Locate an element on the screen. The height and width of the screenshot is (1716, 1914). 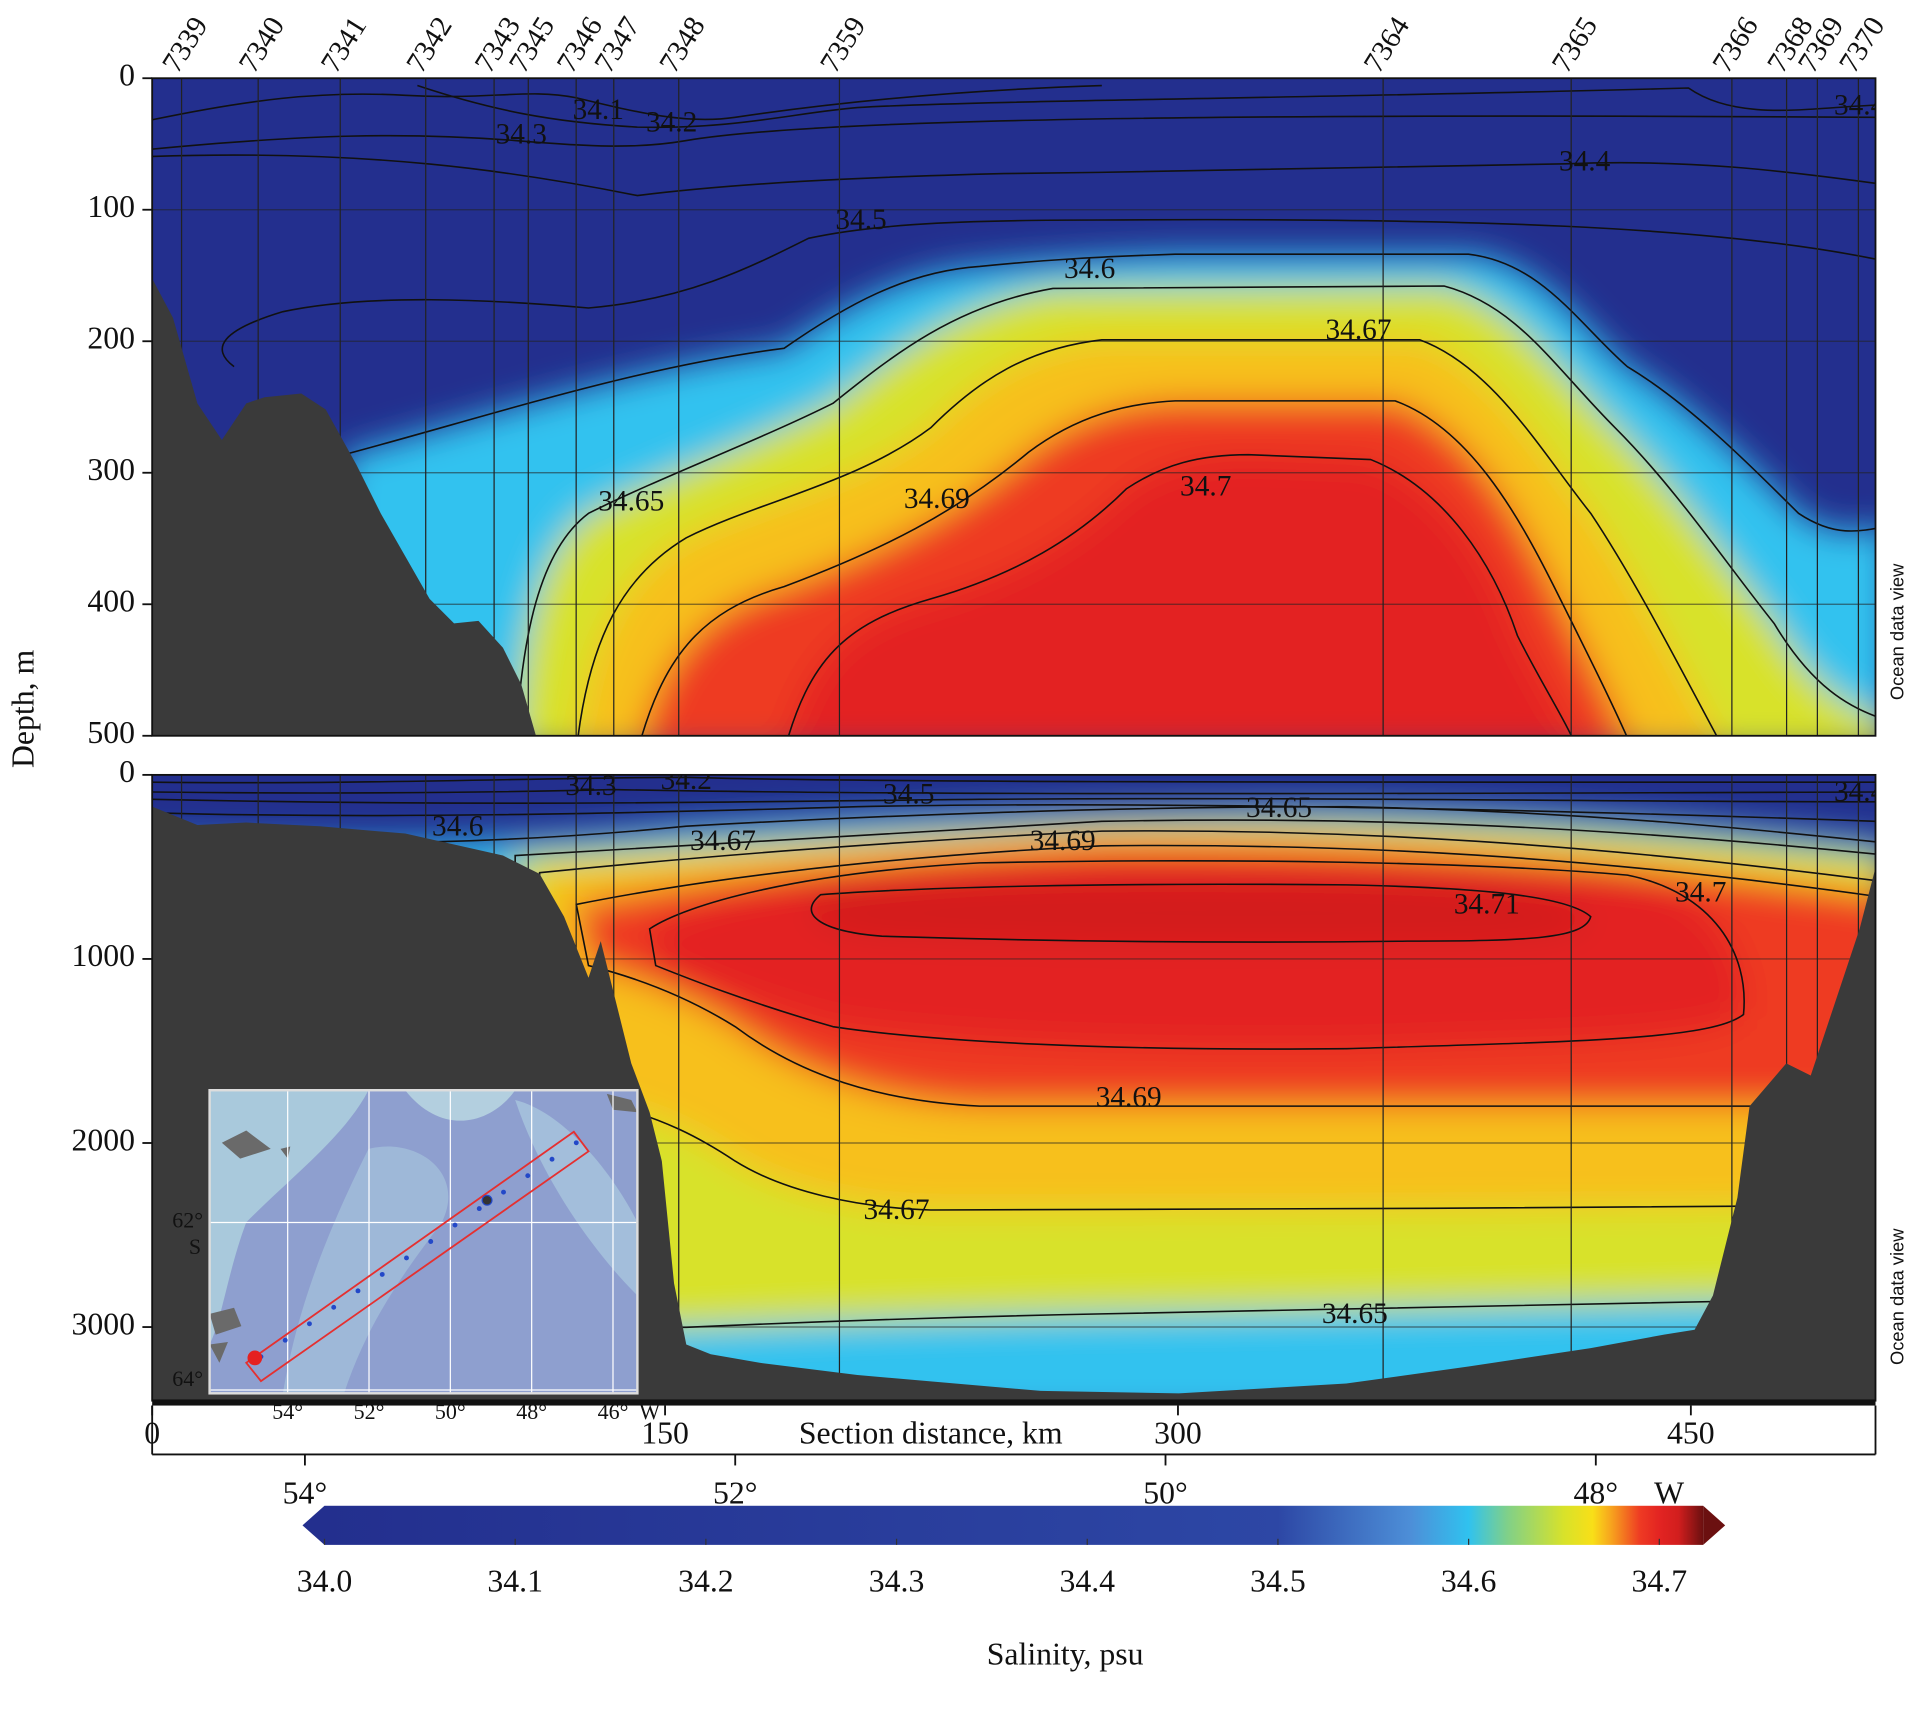
station-label: 7348 is located at coordinates (682, 44).